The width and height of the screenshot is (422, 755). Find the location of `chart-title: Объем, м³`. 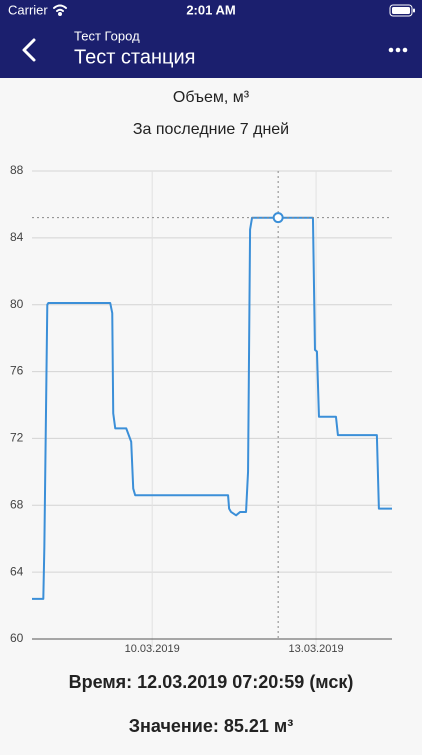

chart-title: Объем, м³ is located at coordinates (211, 97).